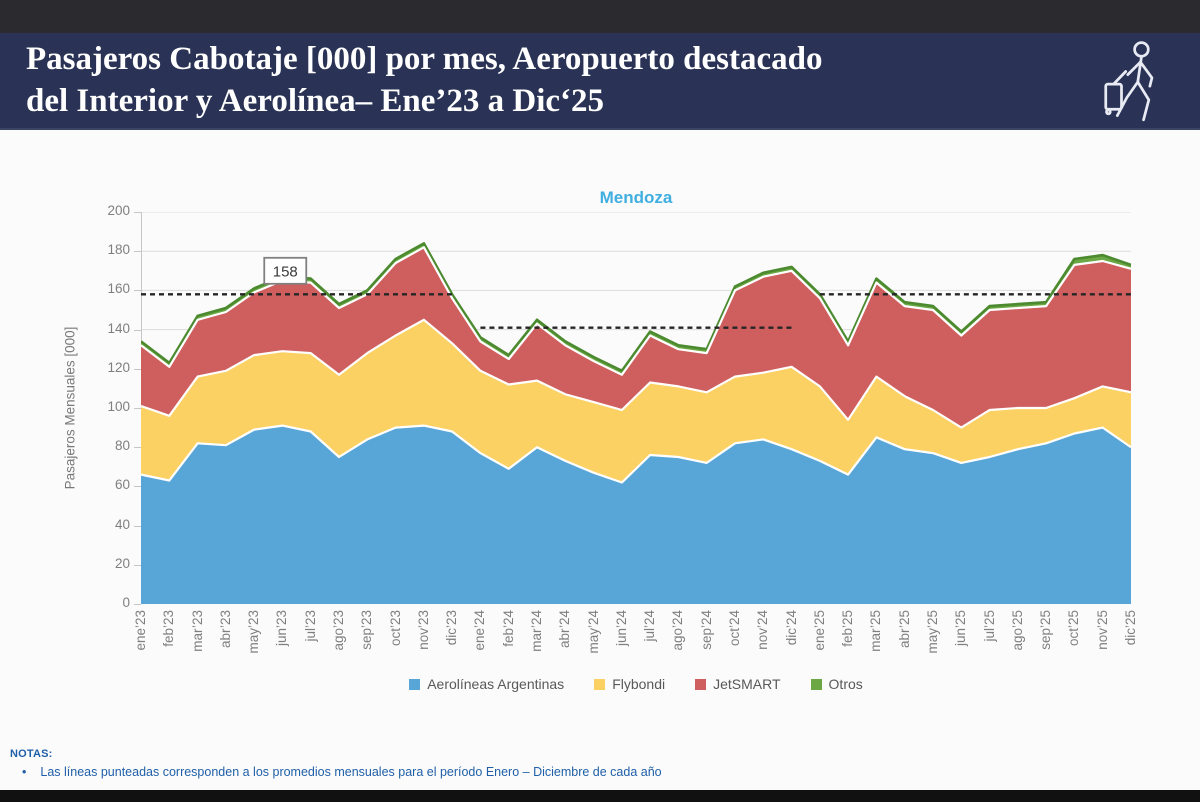 The image size is (1200, 802). What do you see at coordinates (791, 628) in the screenshot?
I see `x-tick-label: dic’24` at bounding box center [791, 628].